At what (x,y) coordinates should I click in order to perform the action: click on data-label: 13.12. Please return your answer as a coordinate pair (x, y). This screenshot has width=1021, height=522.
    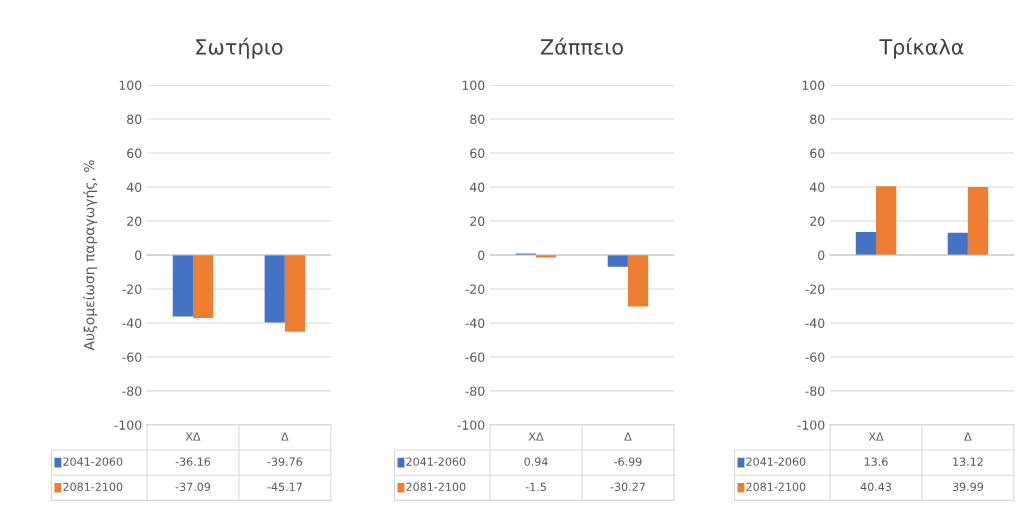
    Looking at the image, I should click on (968, 461).